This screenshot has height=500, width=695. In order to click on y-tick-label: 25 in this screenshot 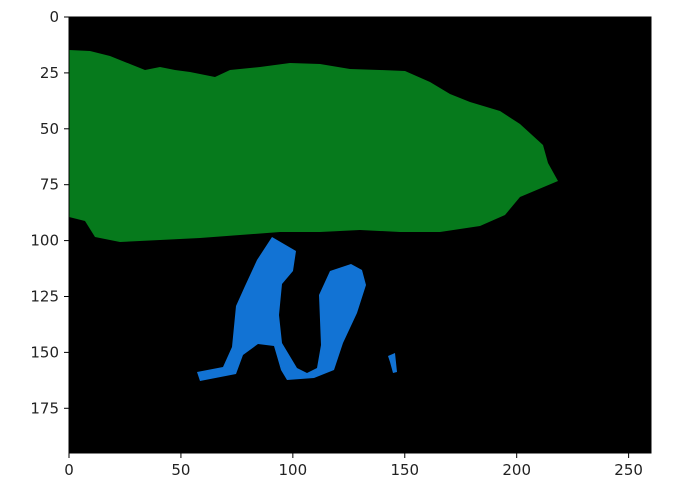, I will do `click(49, 73)`.